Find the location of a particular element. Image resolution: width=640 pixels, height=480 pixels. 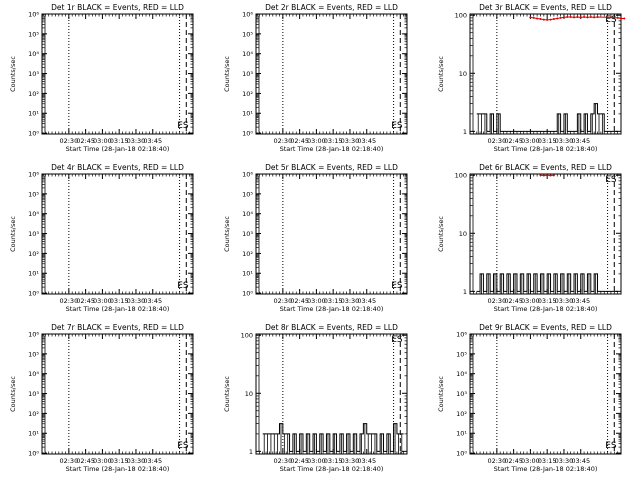

panel-title: Det 8r BLACK = Events, RED = LLD is located at coordinates (331, 327).